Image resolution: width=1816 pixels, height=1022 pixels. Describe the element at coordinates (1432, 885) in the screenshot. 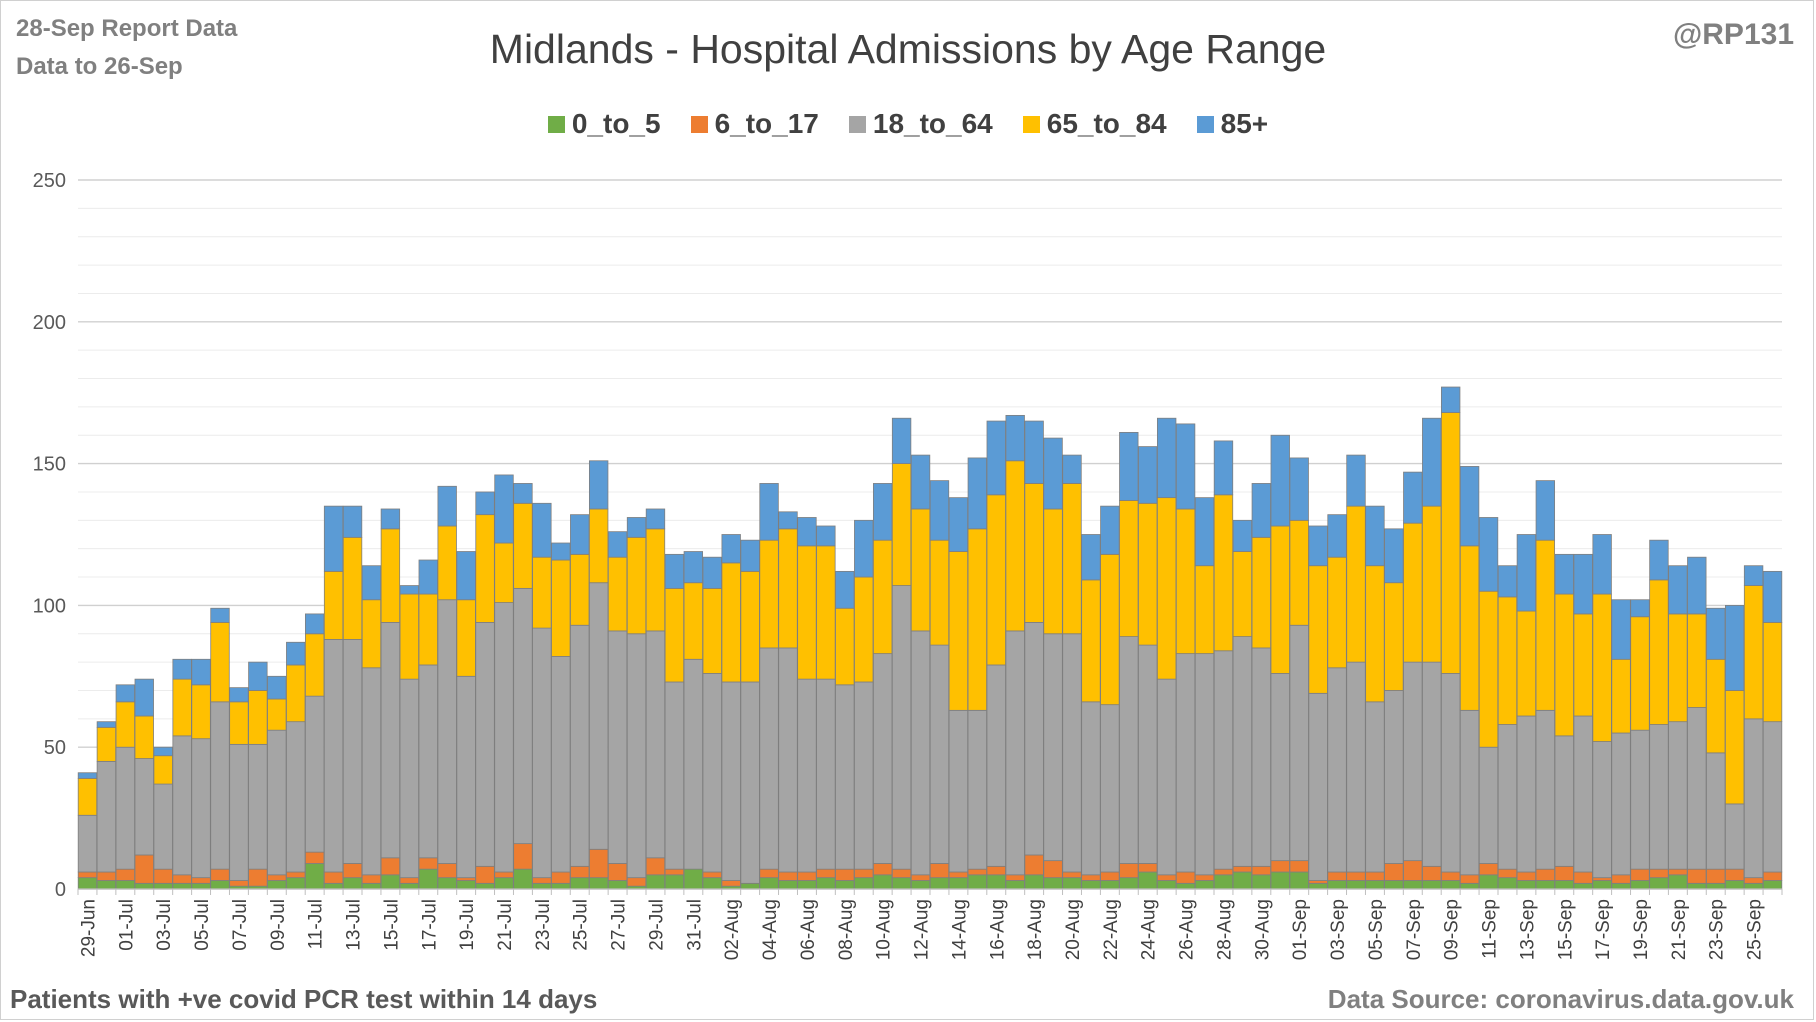

I see `bar-0_to_5-08-Sep` at that location.